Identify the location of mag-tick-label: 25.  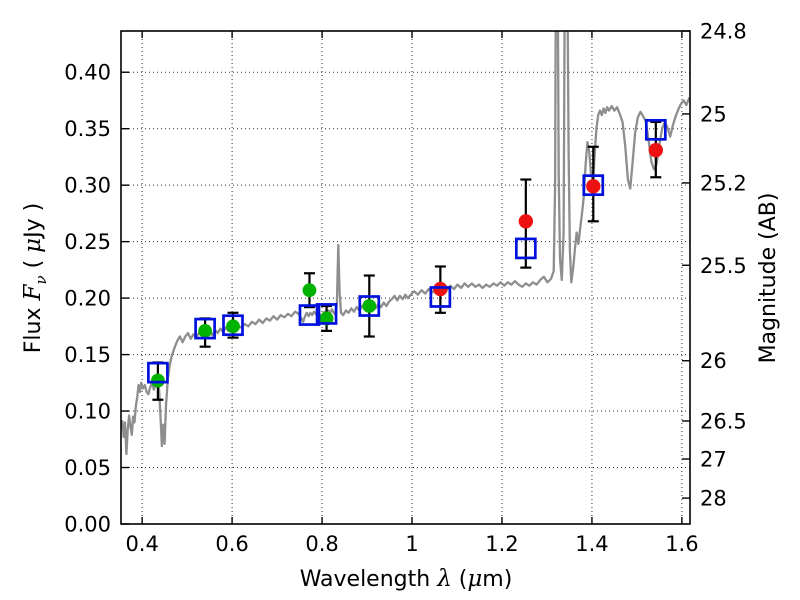
(713, 114).